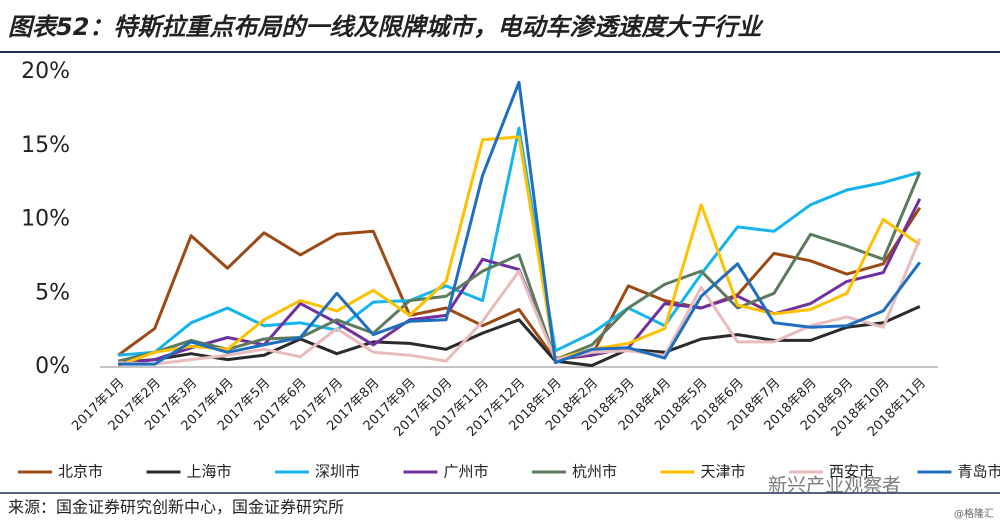 This screenshot has height=530, width=1000. What do you see at coordinates (45, 71) in the screenshot?
I see `y-tick-label: 20%` at bounding box center [45, 71].